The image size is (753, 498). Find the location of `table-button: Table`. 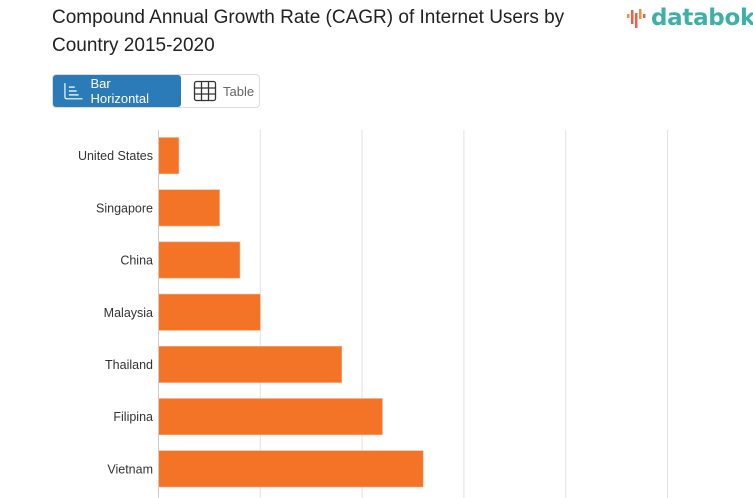

table-button: Table is located at coordinates (217, 91).